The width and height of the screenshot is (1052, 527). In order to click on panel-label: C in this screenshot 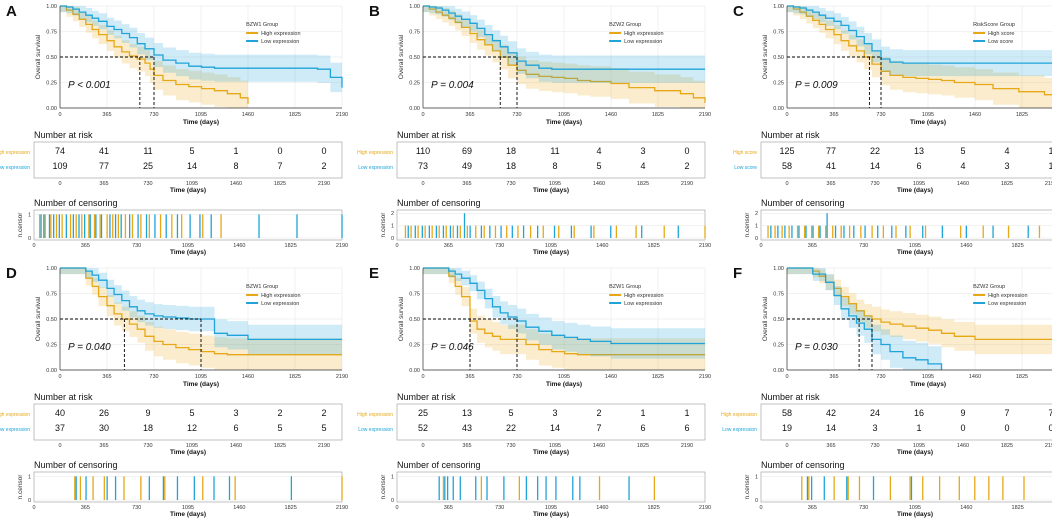, I will do `click(738, 11)`.